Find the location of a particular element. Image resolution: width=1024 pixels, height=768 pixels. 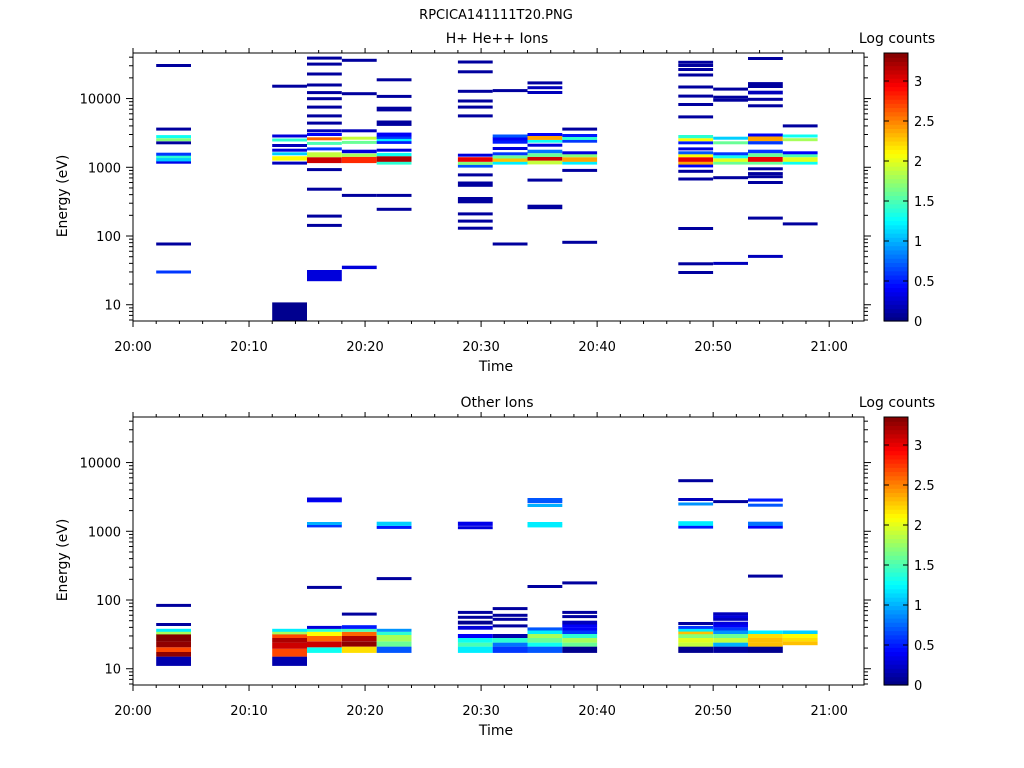

panel-bottom-title: Other Ions is located at coordinates (496, 403).